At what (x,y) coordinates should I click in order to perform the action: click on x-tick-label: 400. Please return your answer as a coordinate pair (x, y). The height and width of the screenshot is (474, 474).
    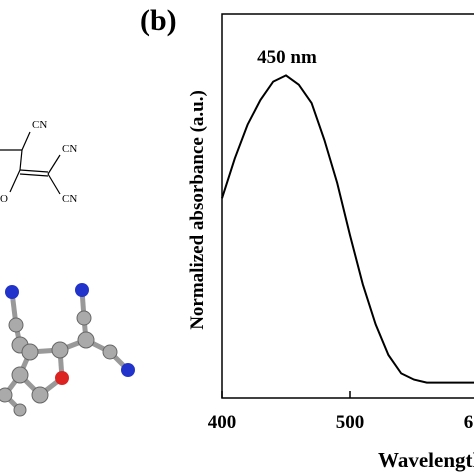
    Looking at the image, I should click on (222, 422).